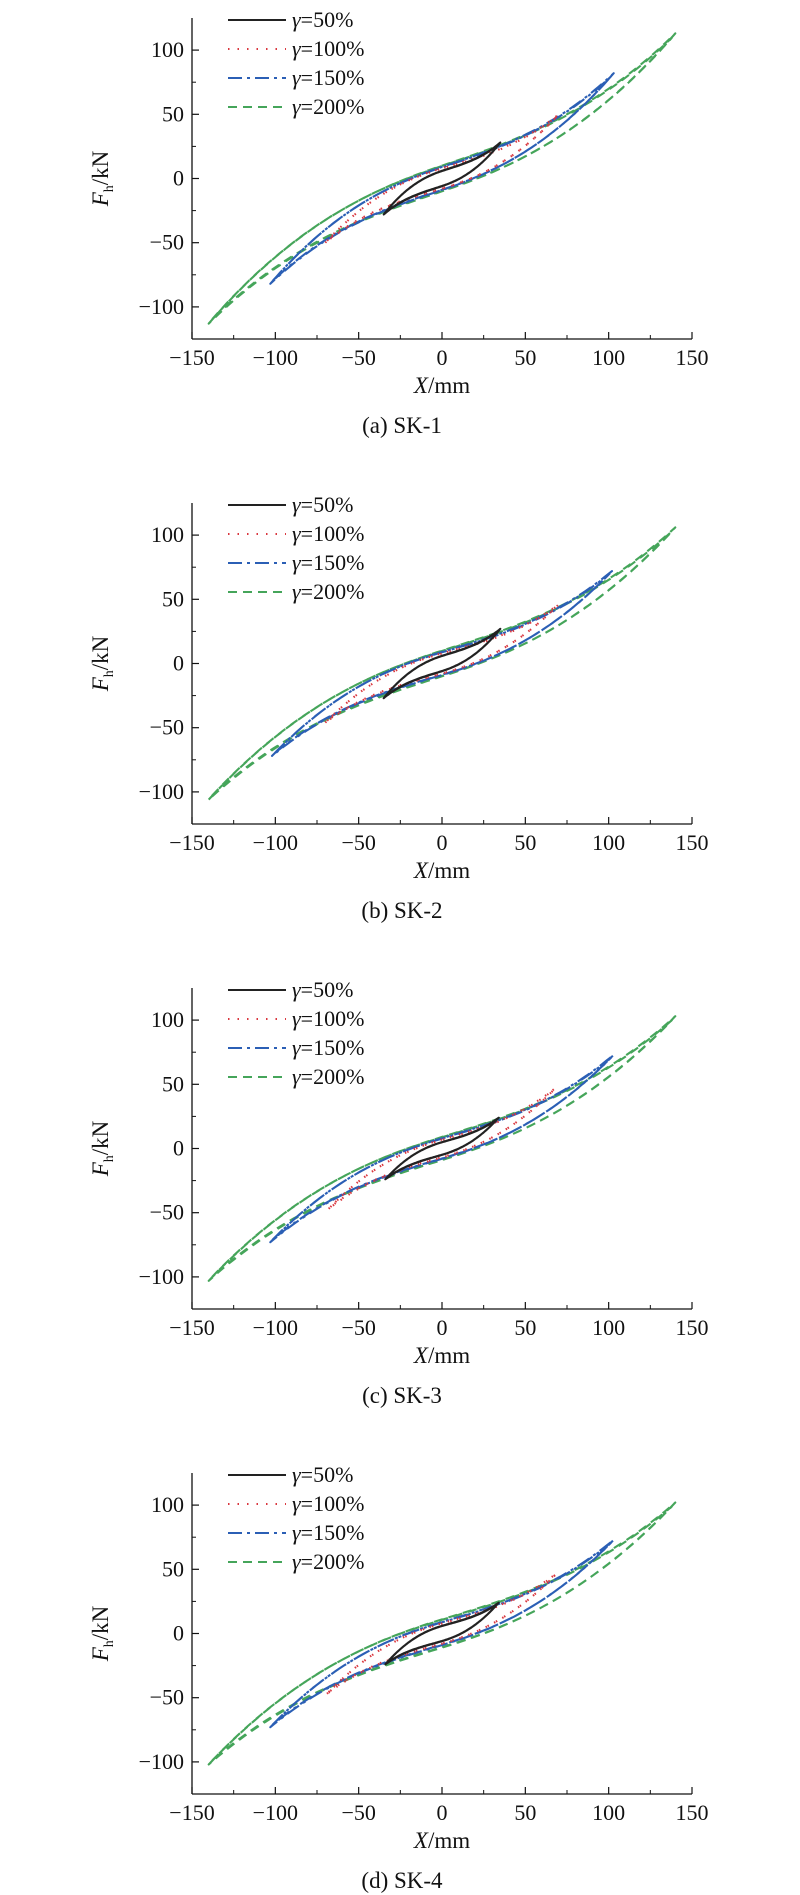  I want to click on panel-caption: (c) SK-3, so click(402, 1395).